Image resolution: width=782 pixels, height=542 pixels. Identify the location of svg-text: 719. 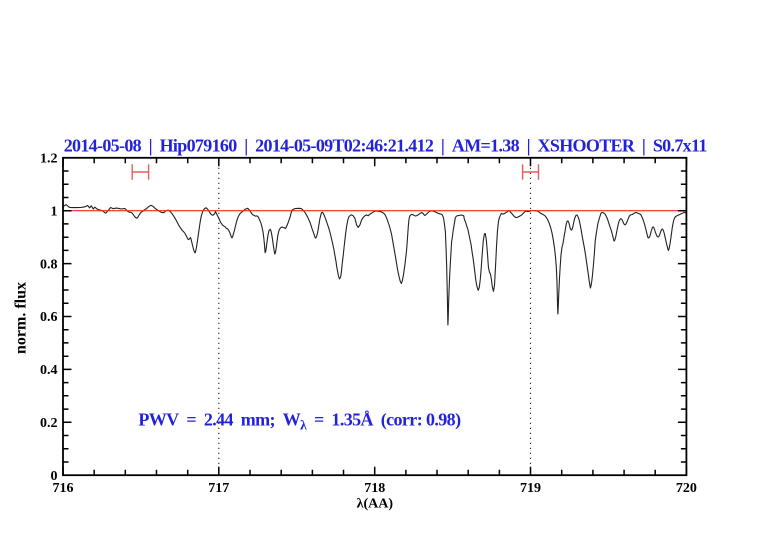
(530, 488).